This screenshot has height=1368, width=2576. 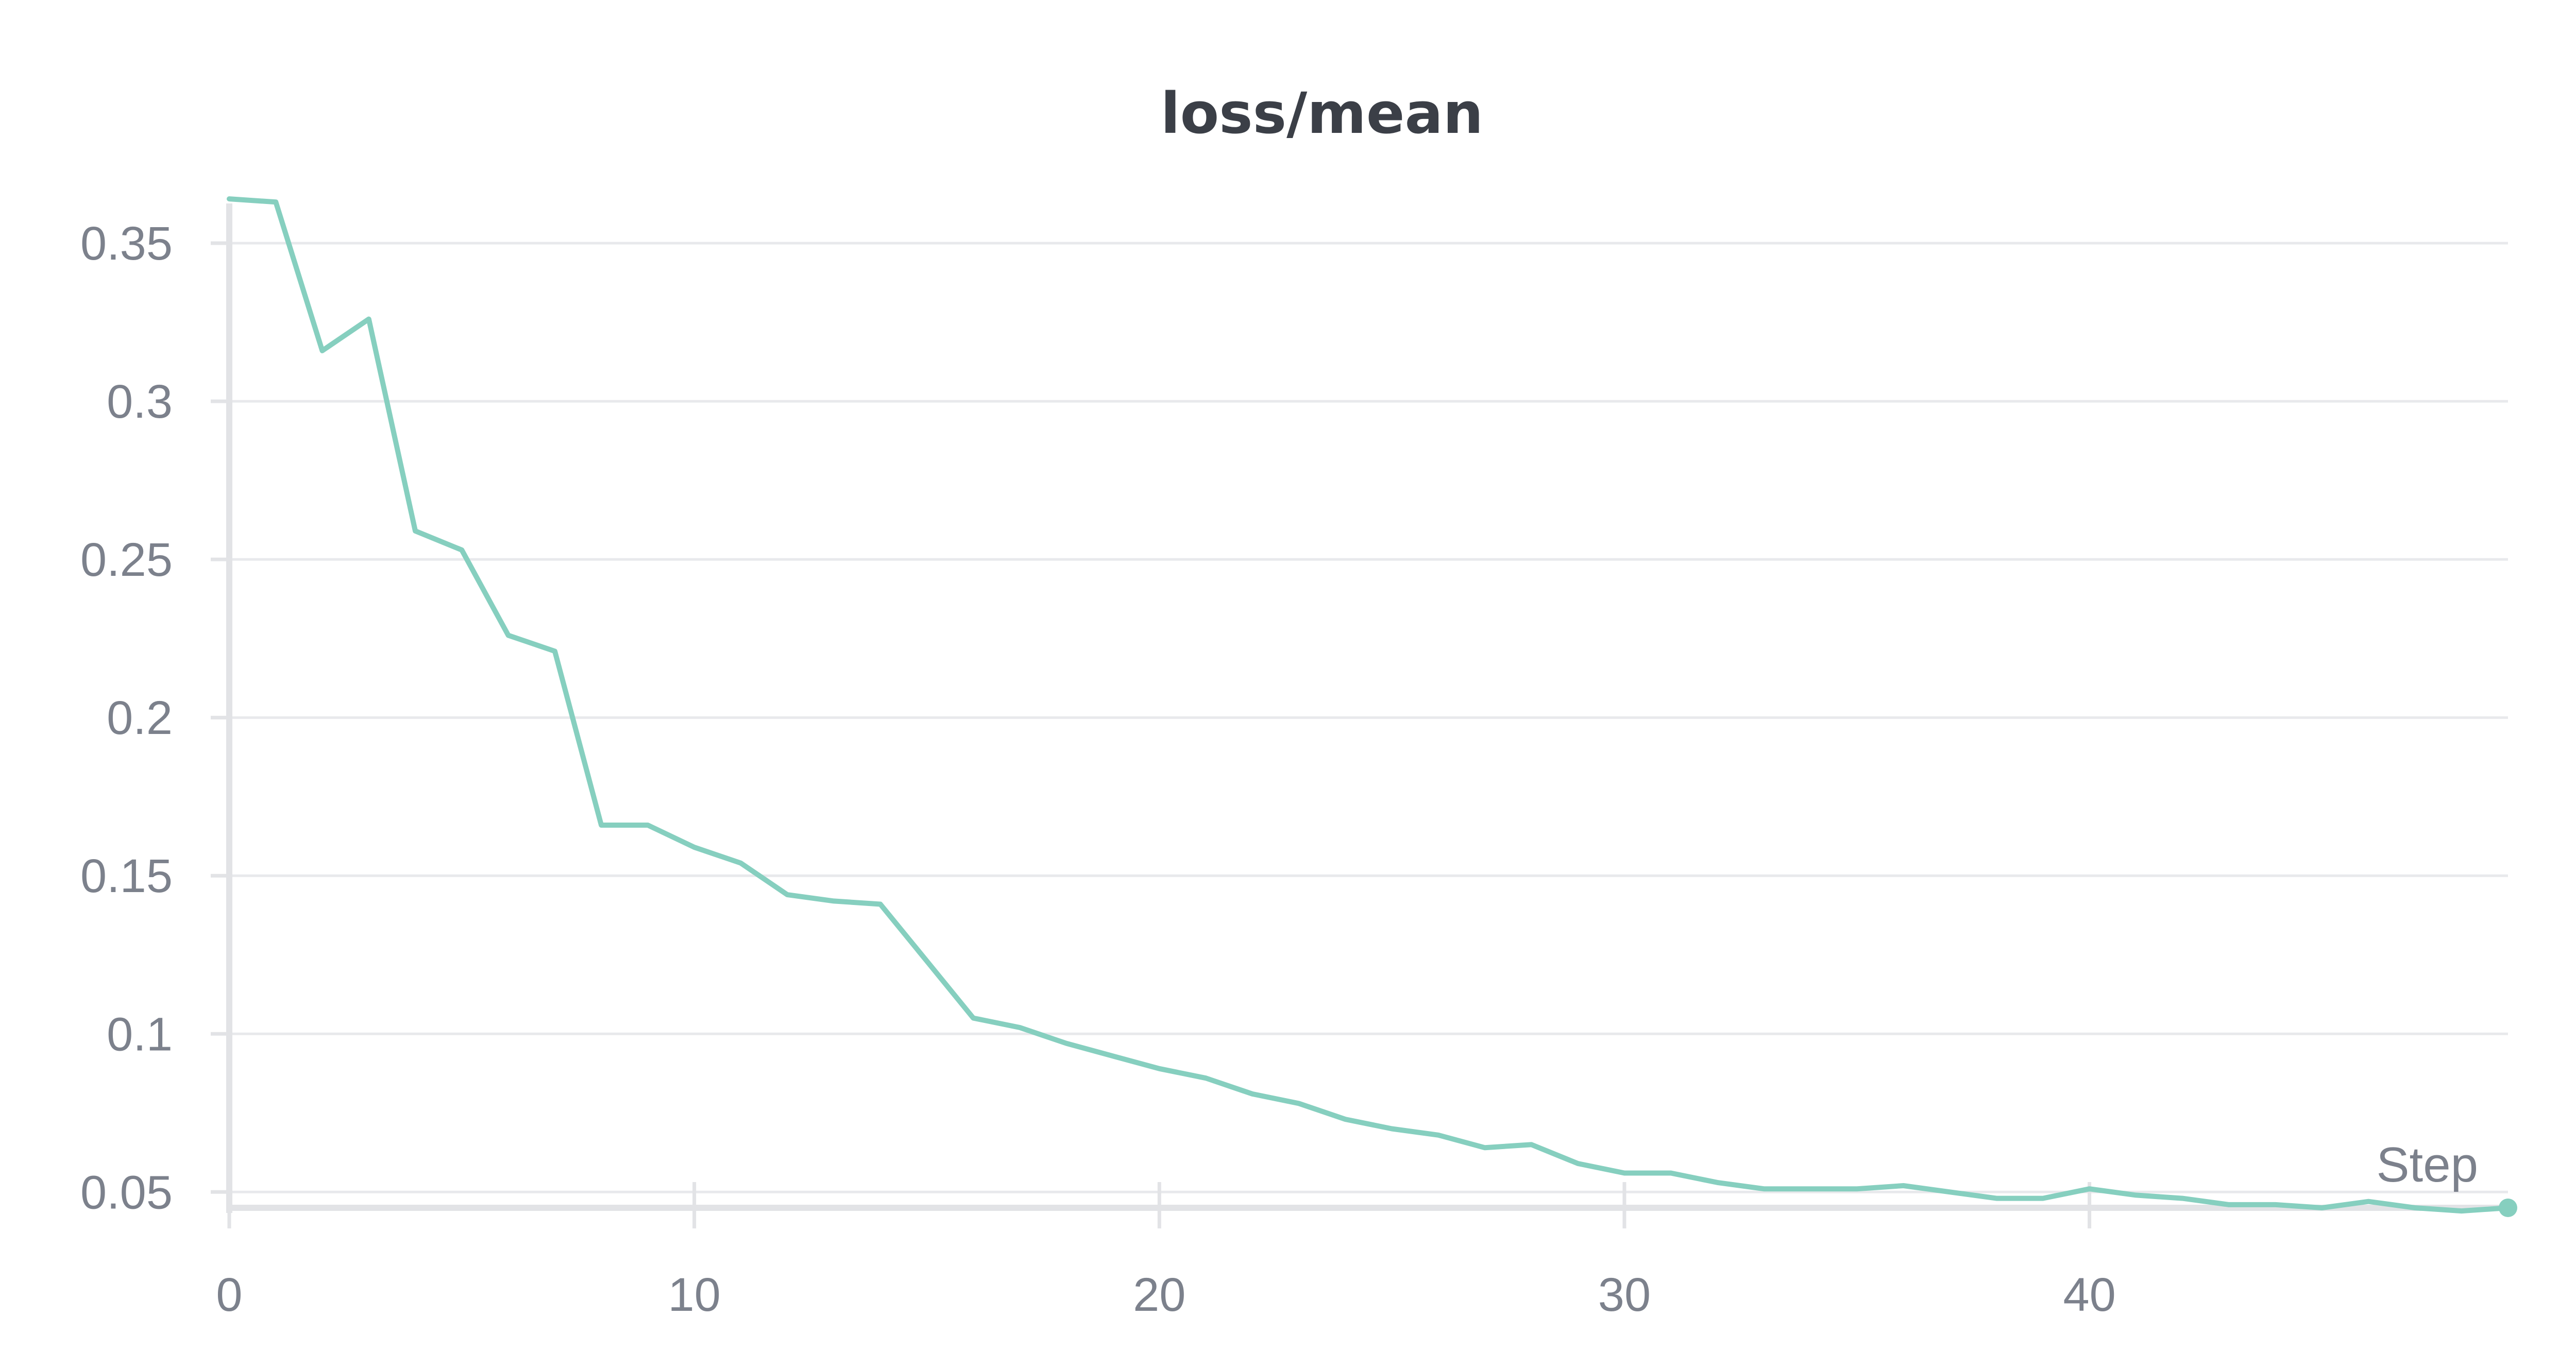 I want to click on y-tick-label: 0.25, so click(x=127, y=560).